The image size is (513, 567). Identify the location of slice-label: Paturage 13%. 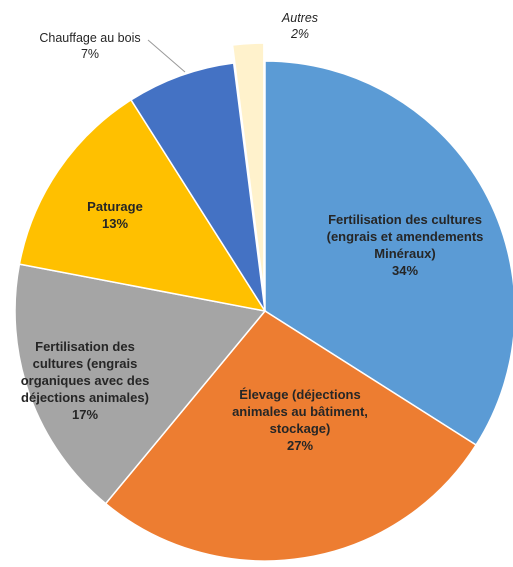
(115, 215).